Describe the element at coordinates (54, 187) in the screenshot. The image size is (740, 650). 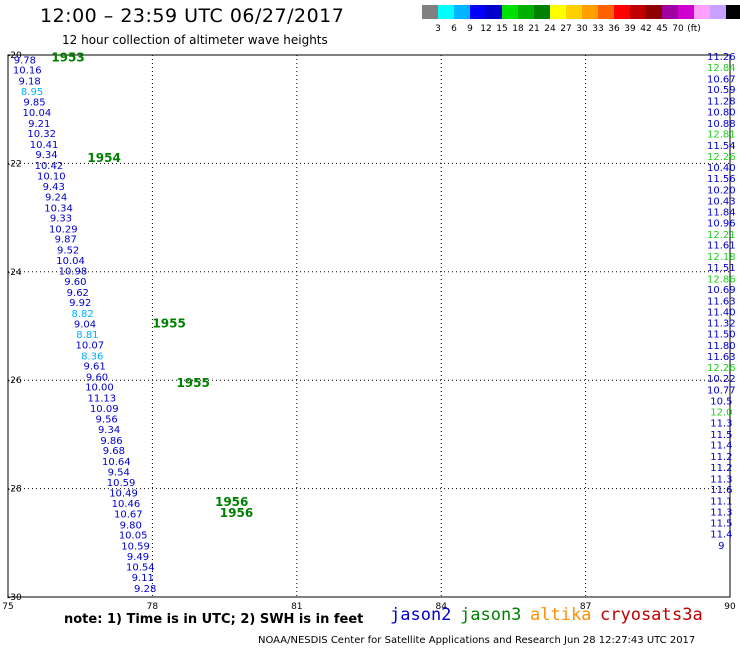
I see `wave-height-value: 9.43` at that location.